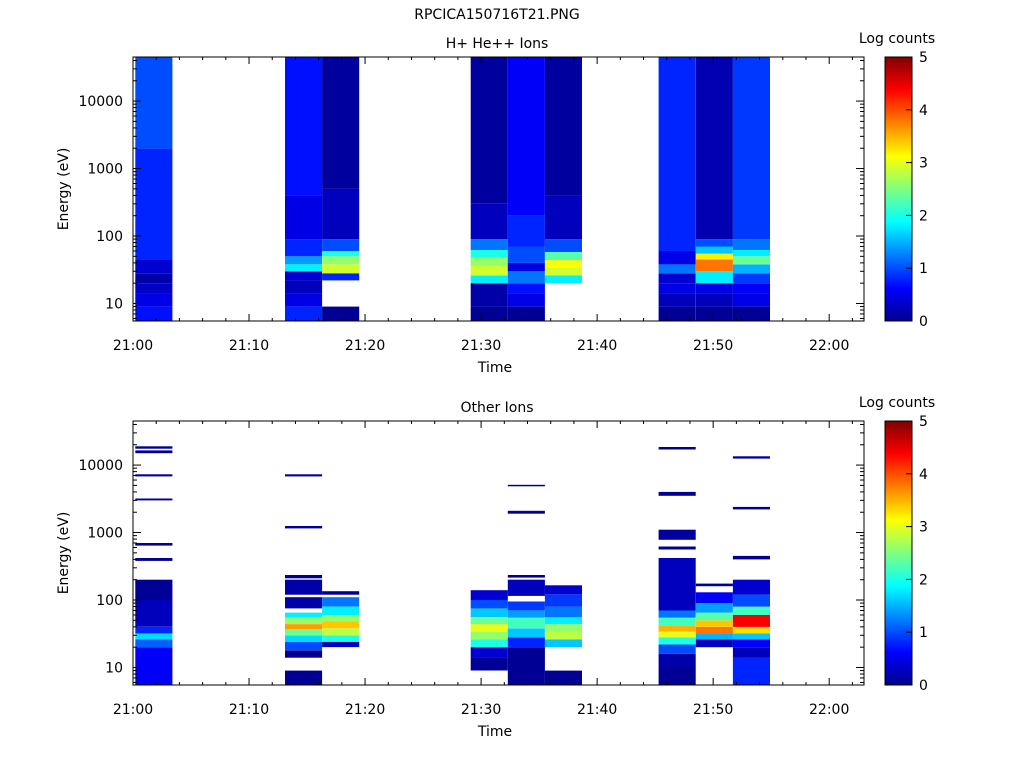 Image resolution: width=1024 pixels, height=768 pixels. What do you see at coordinates (481, 710) in the screenshot?
I see `x-tick-label: 21:30` at bounding box center [481, 710].